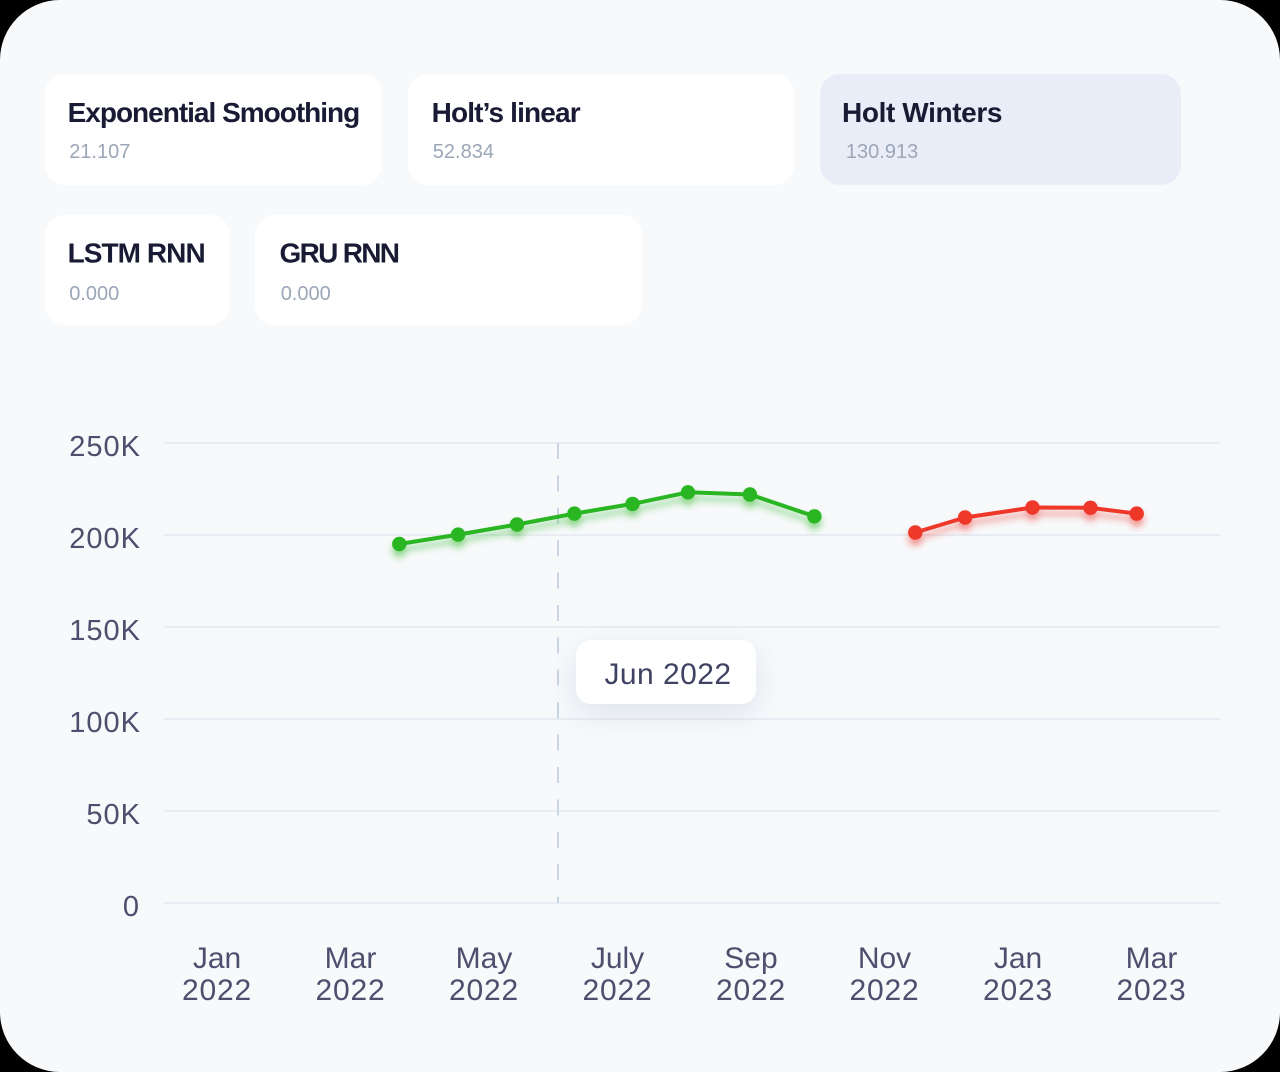 This screenshot has height=1072, width=1280. What do you see at coordinates (463, 152) in the screenshot?
I see `svg-text: 52.834` at bounding box center [463, 152].